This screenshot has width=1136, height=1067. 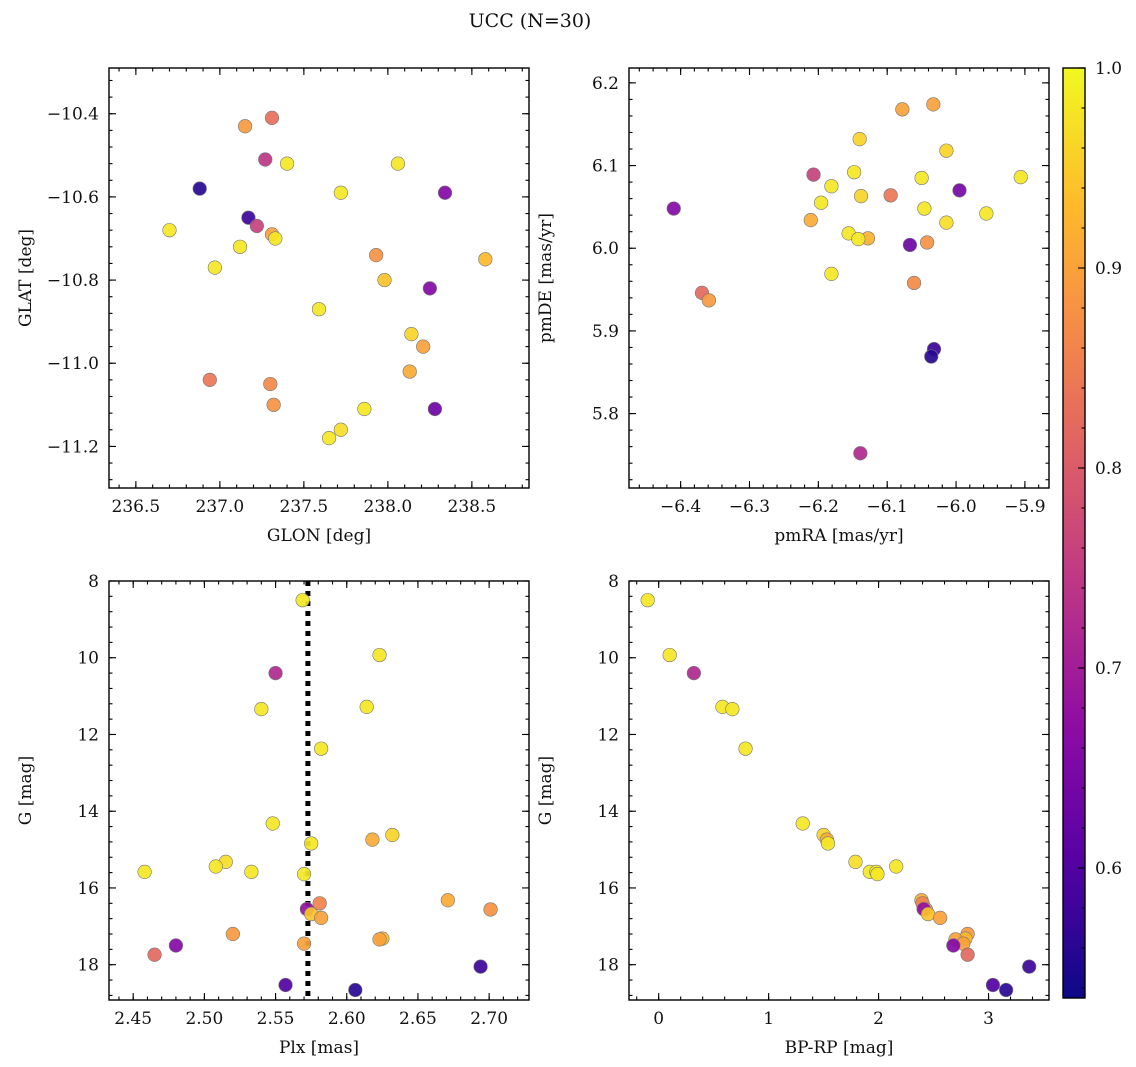 I want to click on x-axis-label: BP-RP [mag], so click(x=839, y=1048).